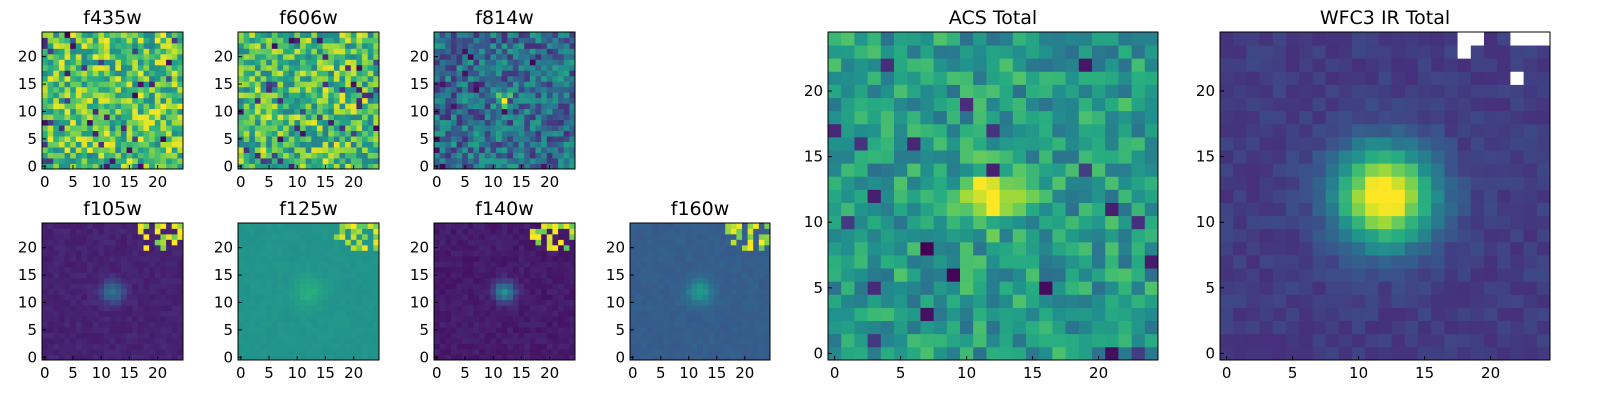  I want to click on x-tick-label: 10, so click(688, 373).